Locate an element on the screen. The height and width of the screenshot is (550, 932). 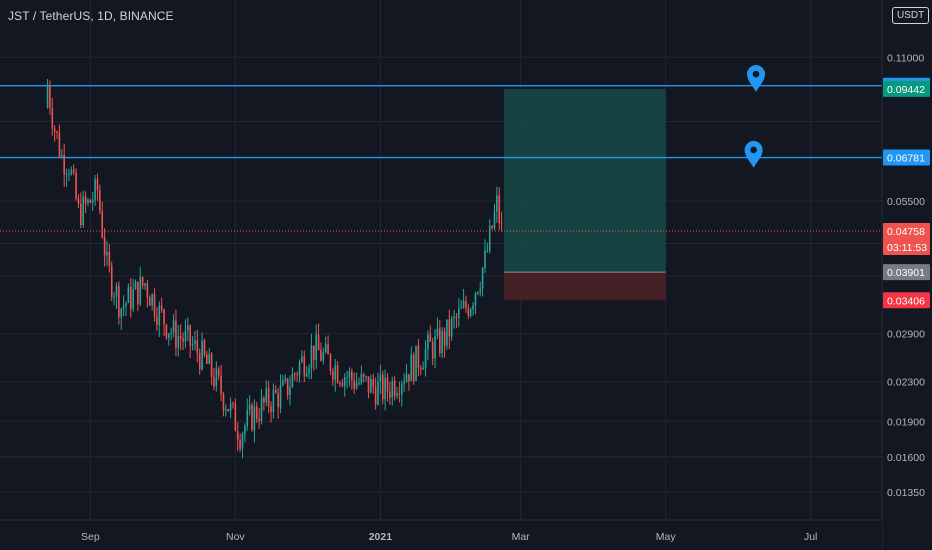
time-tick-label: Nov is located at coordinates (235, 537).